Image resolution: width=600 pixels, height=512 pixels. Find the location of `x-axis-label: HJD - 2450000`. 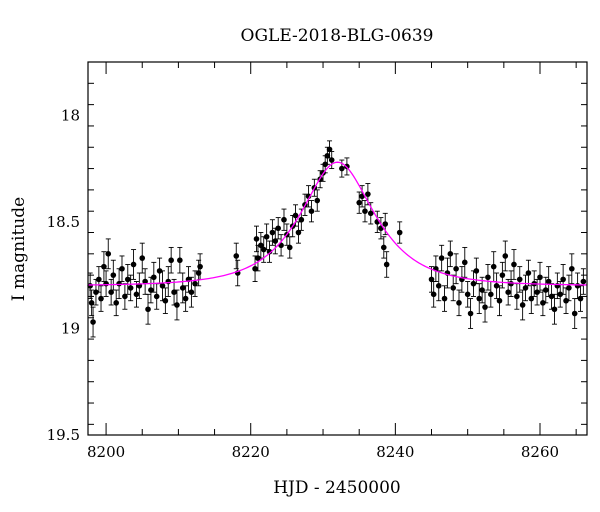

x-axis-label: HJD - 2450000 is located at coordinates (337, 488).